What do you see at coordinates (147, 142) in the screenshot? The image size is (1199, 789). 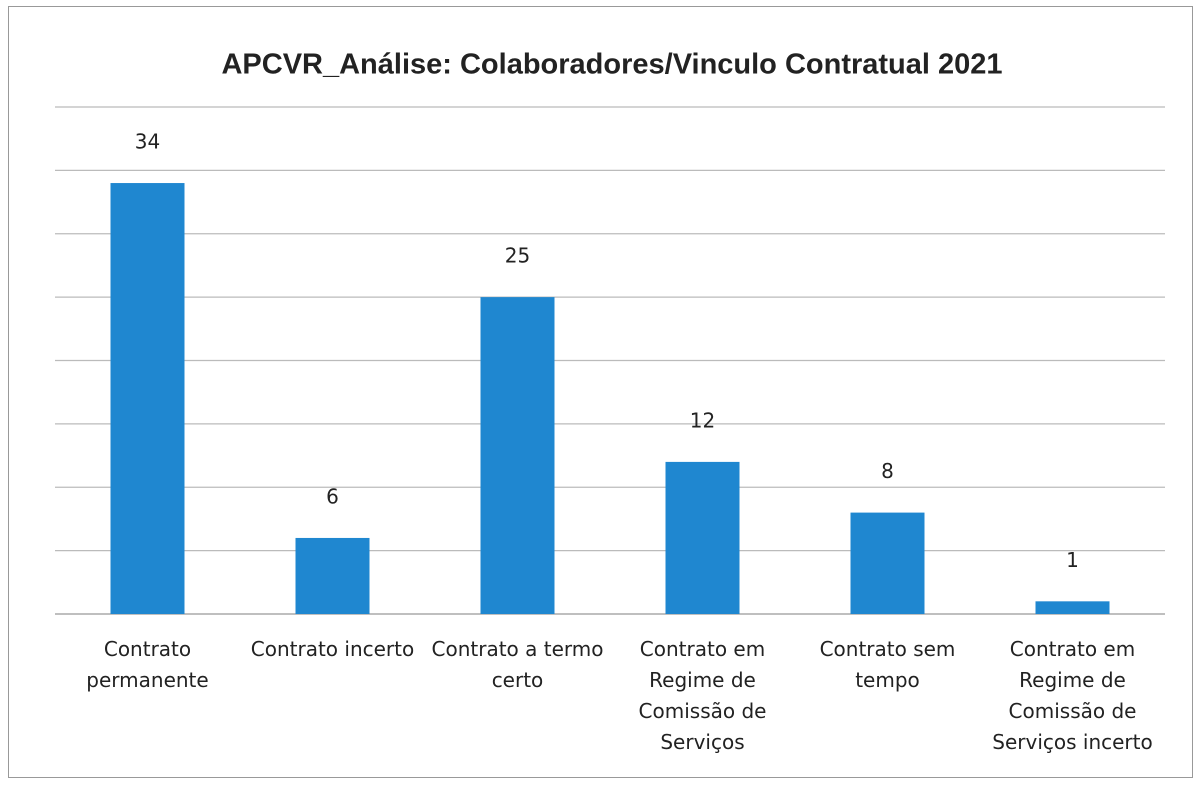 I see `data-label: 34` at bounding box center [147, 142].